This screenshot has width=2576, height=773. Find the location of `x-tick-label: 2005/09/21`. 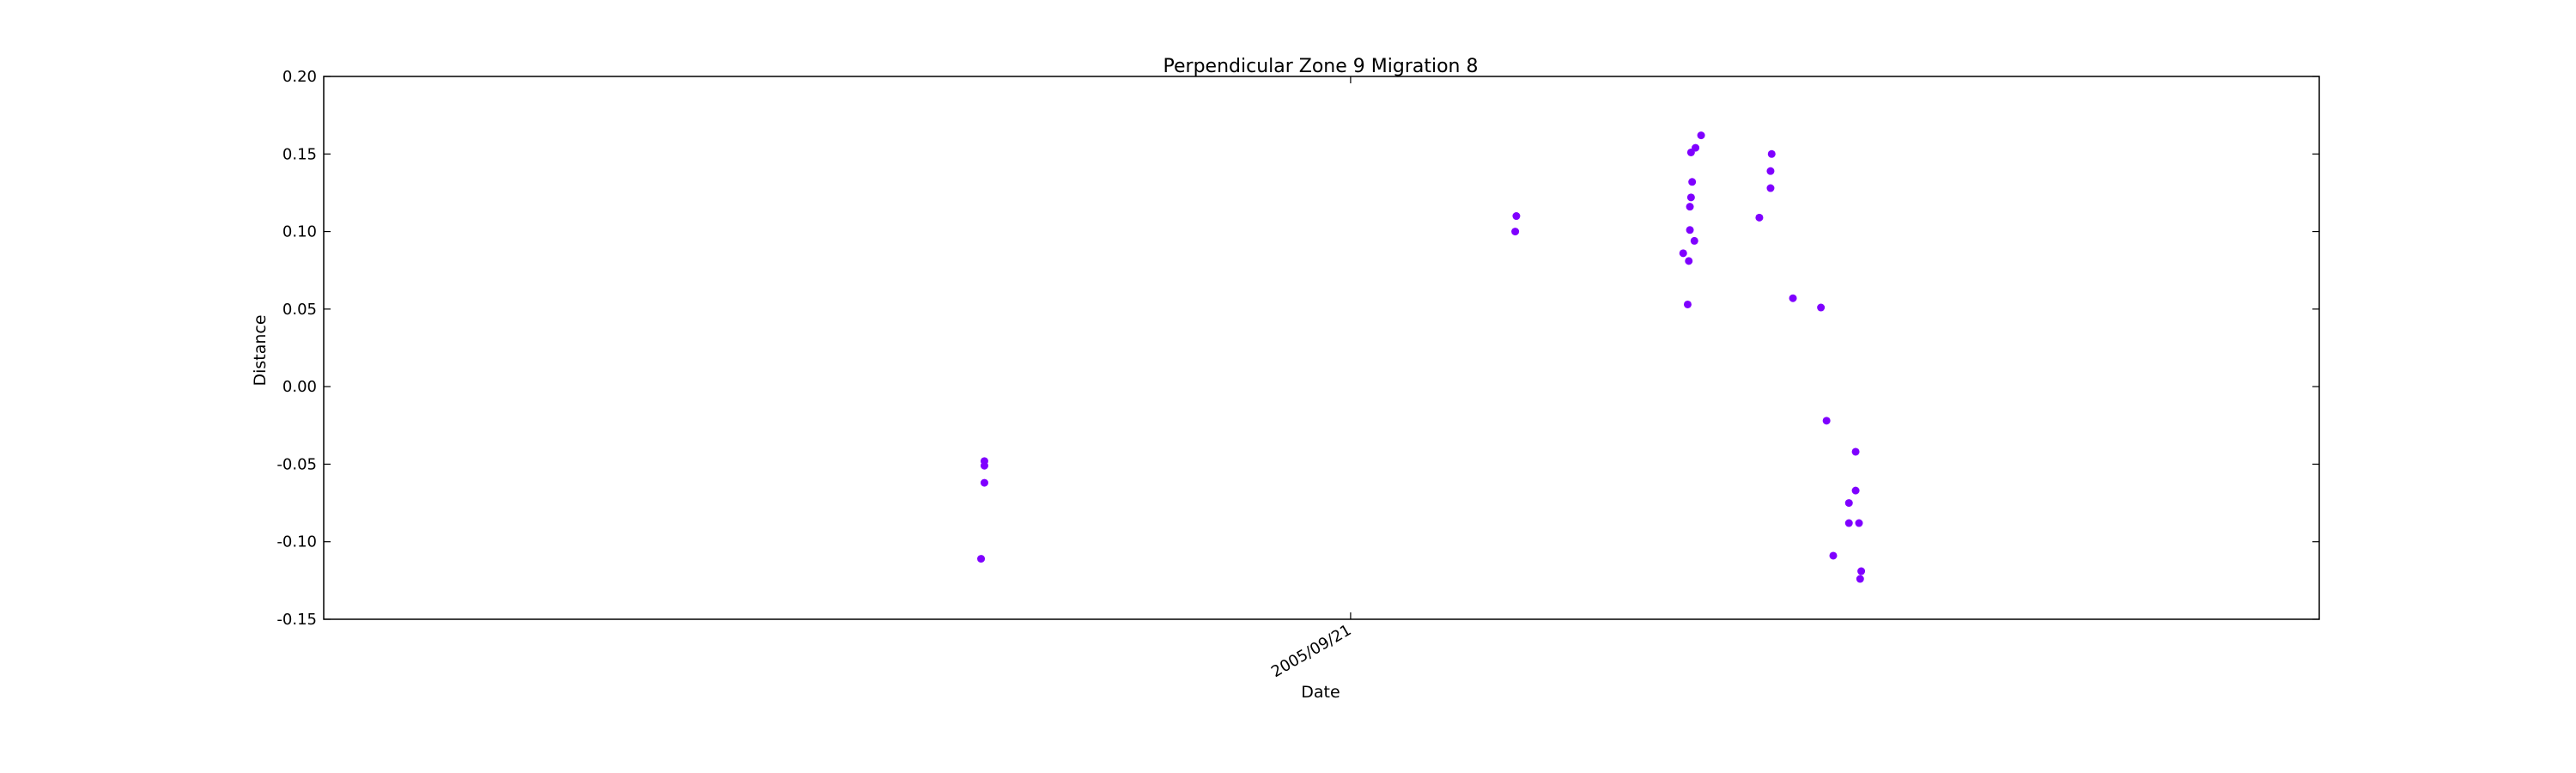

x-tick-label: 2005/09/21 is located at coordinates (1311, 651).